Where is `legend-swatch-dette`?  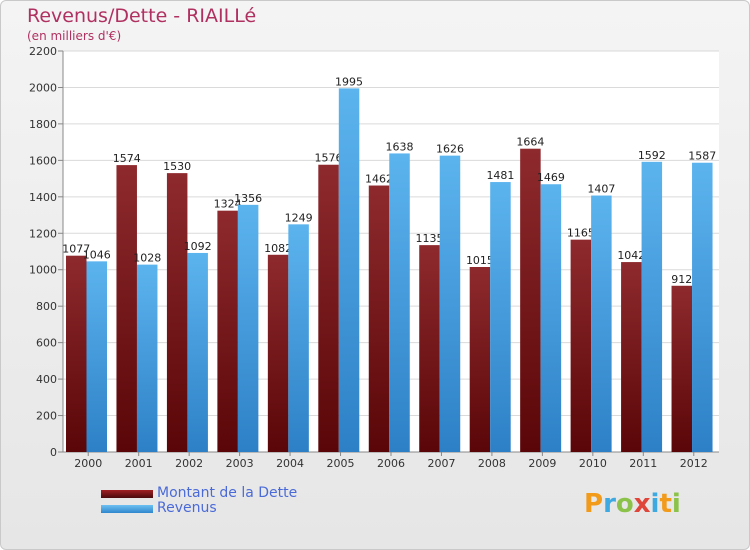 legend-swatch-dette is located at coordinates (127, 494).